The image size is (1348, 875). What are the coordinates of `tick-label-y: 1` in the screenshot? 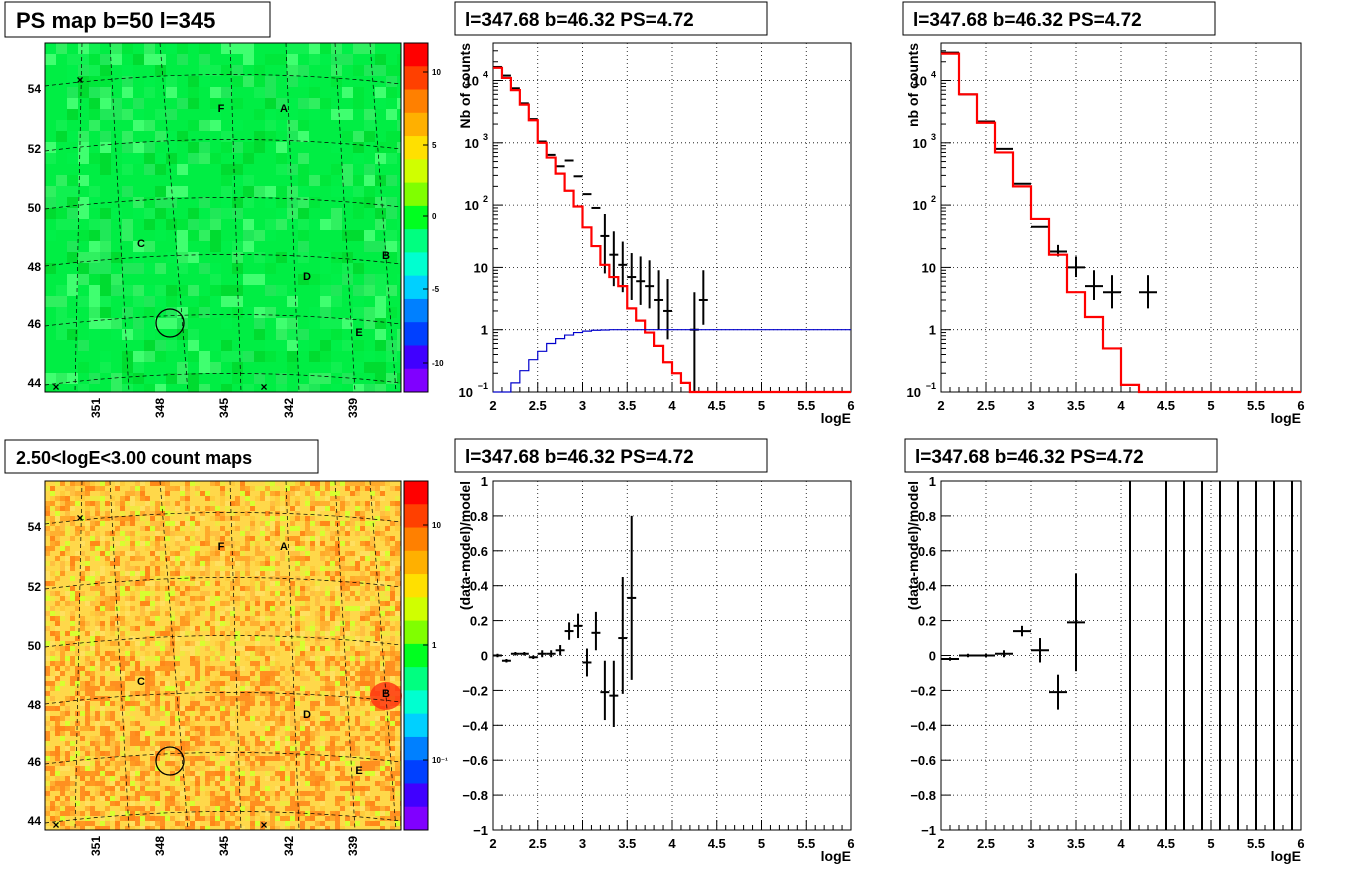 It's located at (932, 481).